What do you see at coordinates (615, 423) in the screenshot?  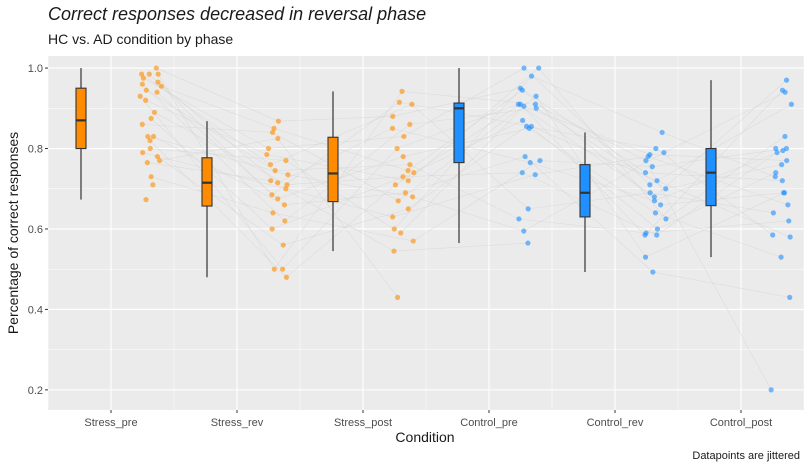 I see `x-tick-label: Control_rev` at bounding box center [615, 423].